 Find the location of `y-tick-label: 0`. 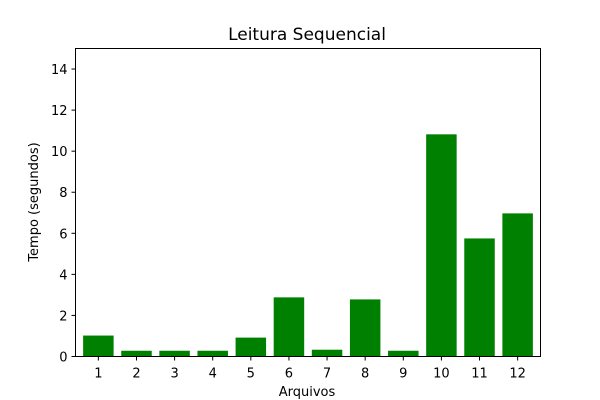

y-tick-label: 0 is located at coordinates (63, 358).